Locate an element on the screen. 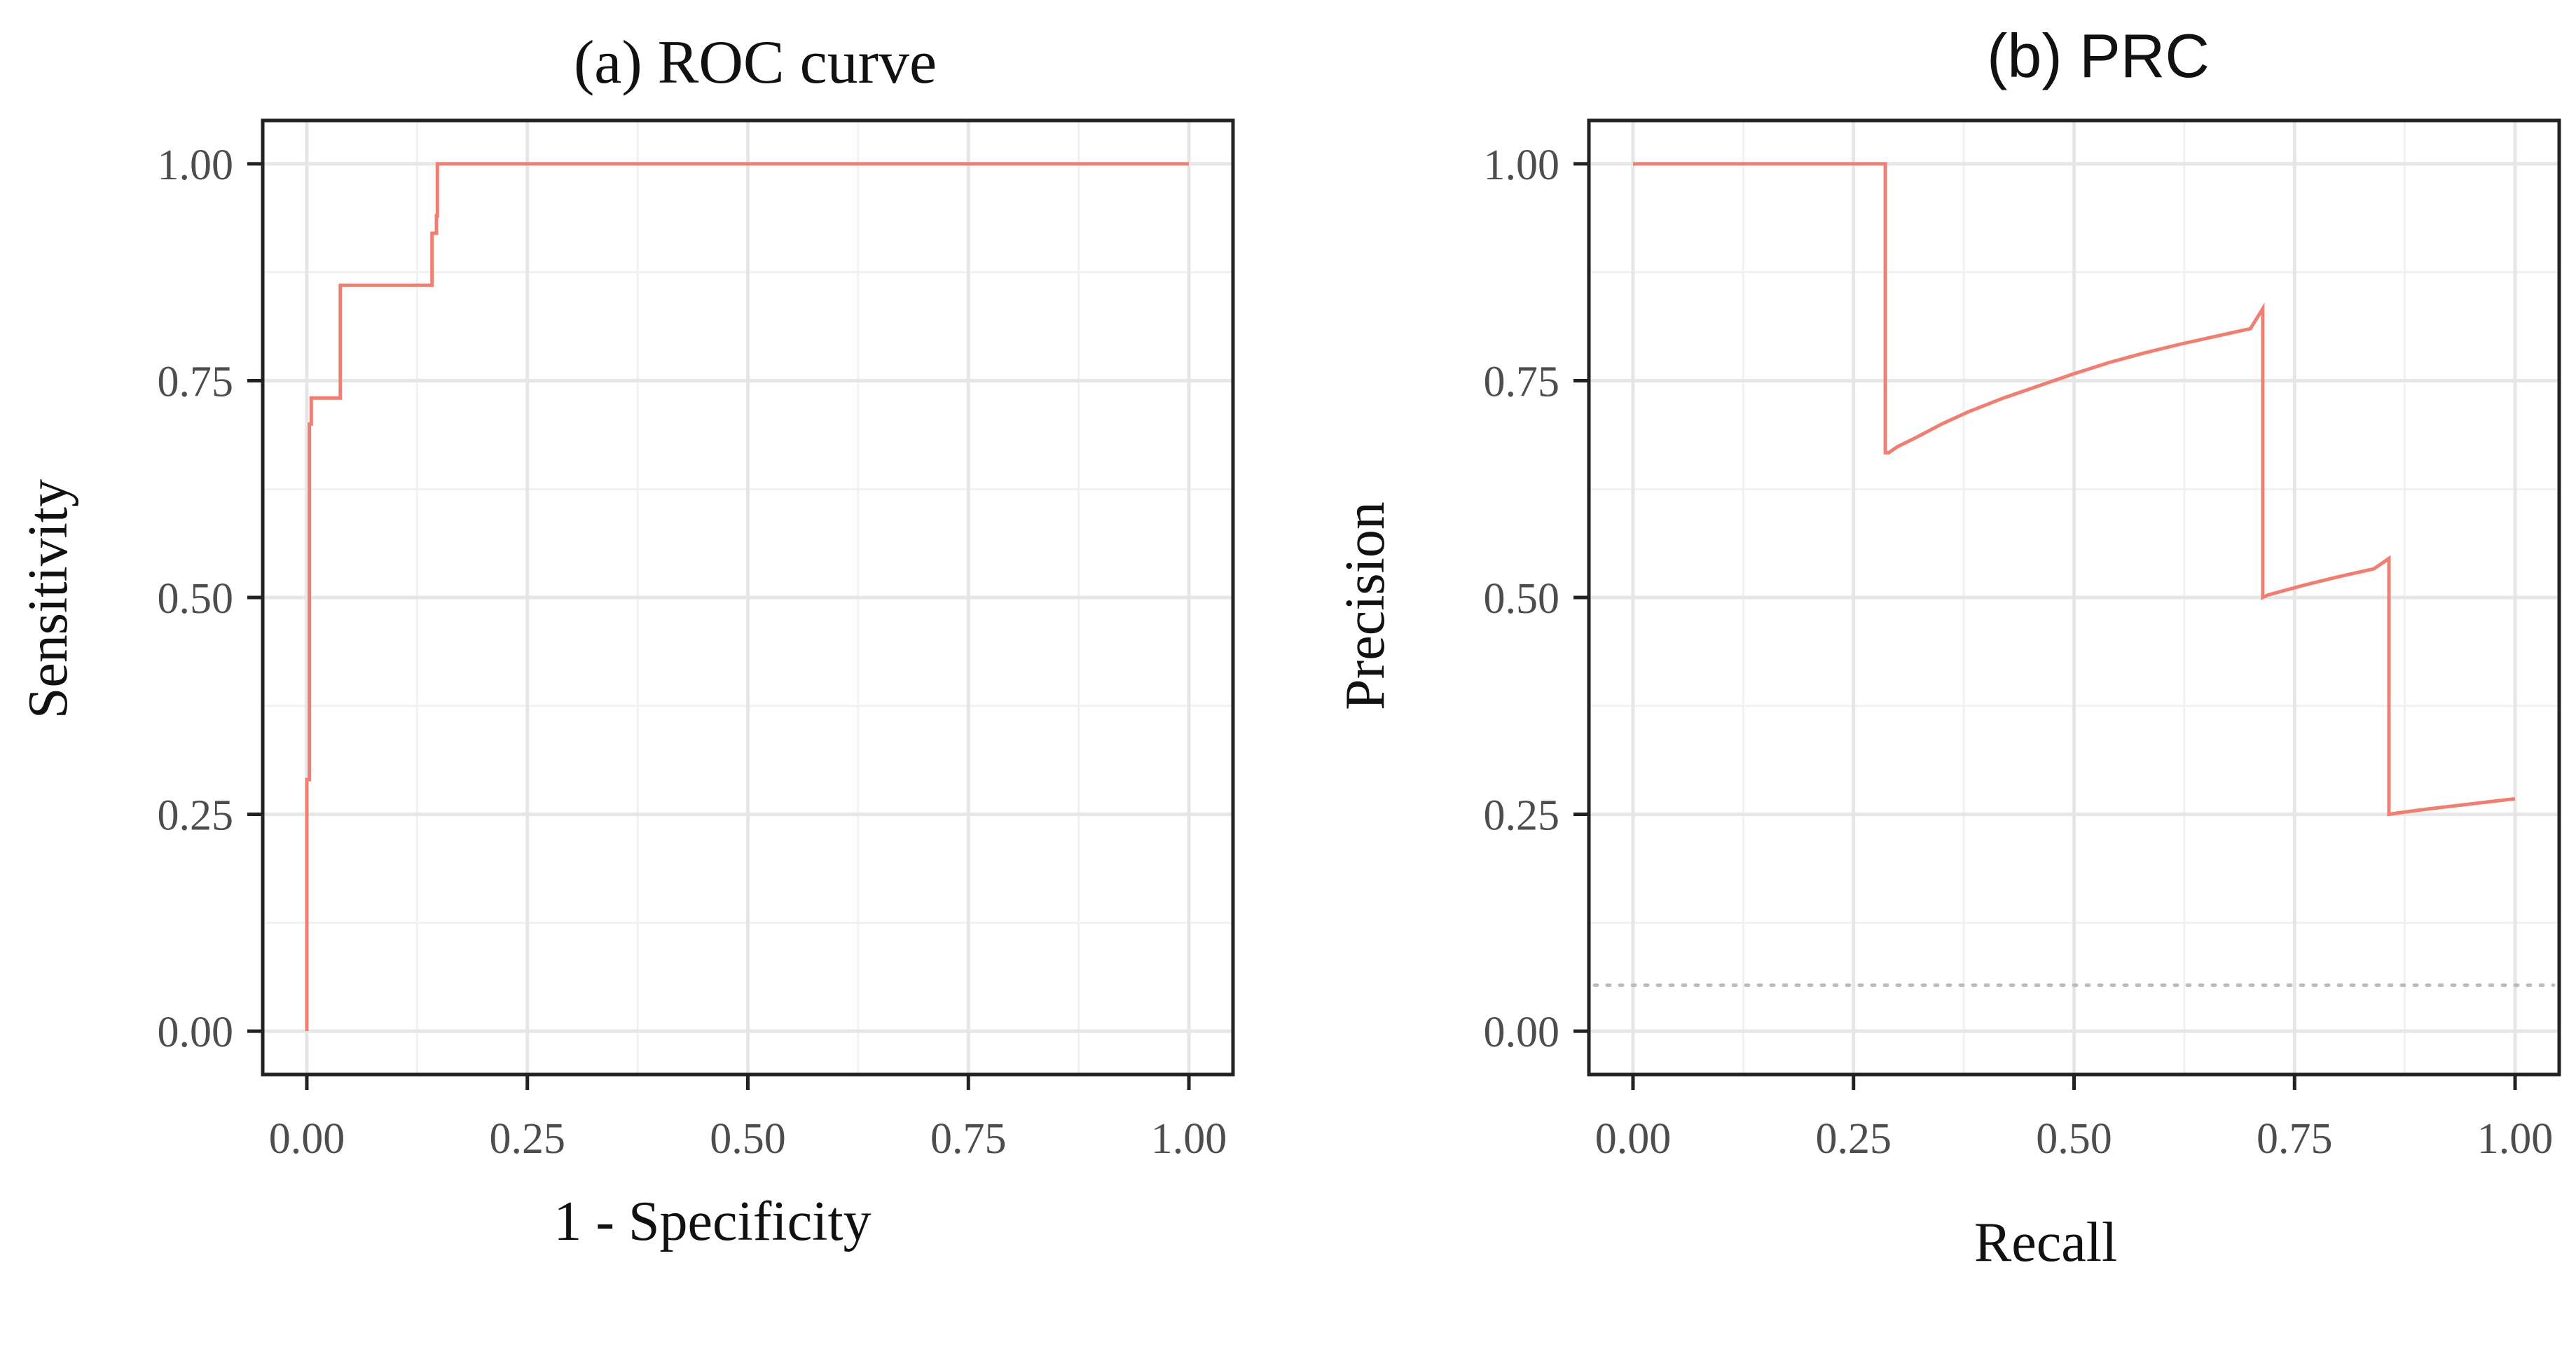 The height and width of the screenshot is (1368, 2576). roc-y-tick-label: 0.25 is located at coordinates (196, 816).